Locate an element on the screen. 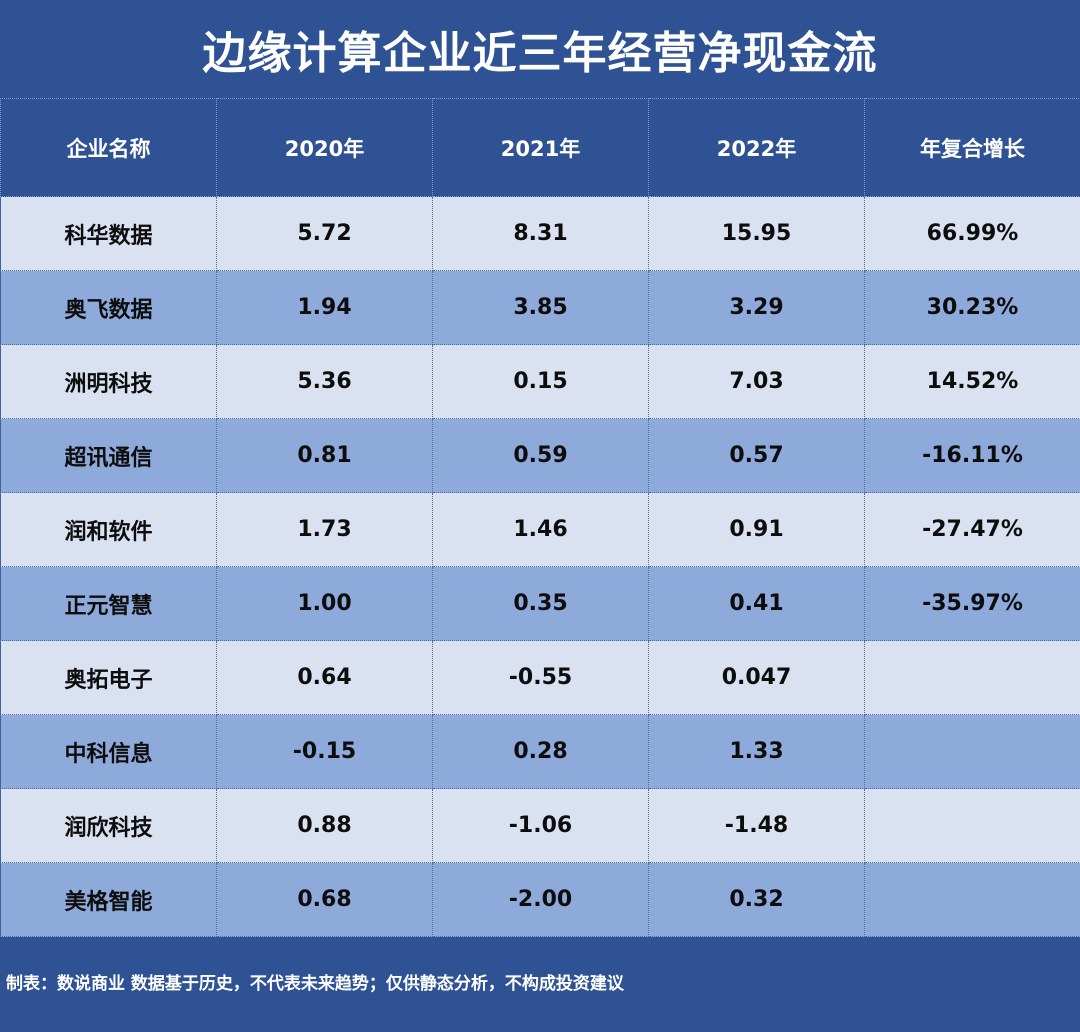  cagr-cell: 14.52% is located at coordinates (972, 381).